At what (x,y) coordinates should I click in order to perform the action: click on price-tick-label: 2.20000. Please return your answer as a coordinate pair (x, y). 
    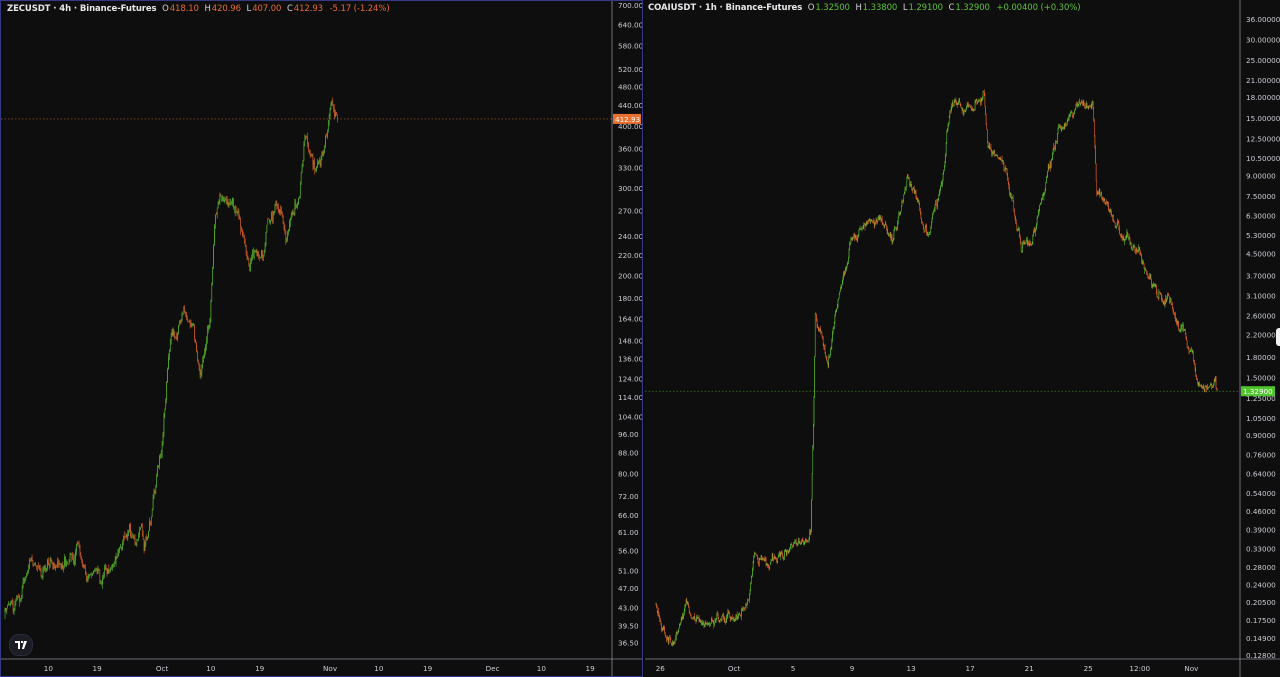
    Looking at the image, I should click on (1261, 334).